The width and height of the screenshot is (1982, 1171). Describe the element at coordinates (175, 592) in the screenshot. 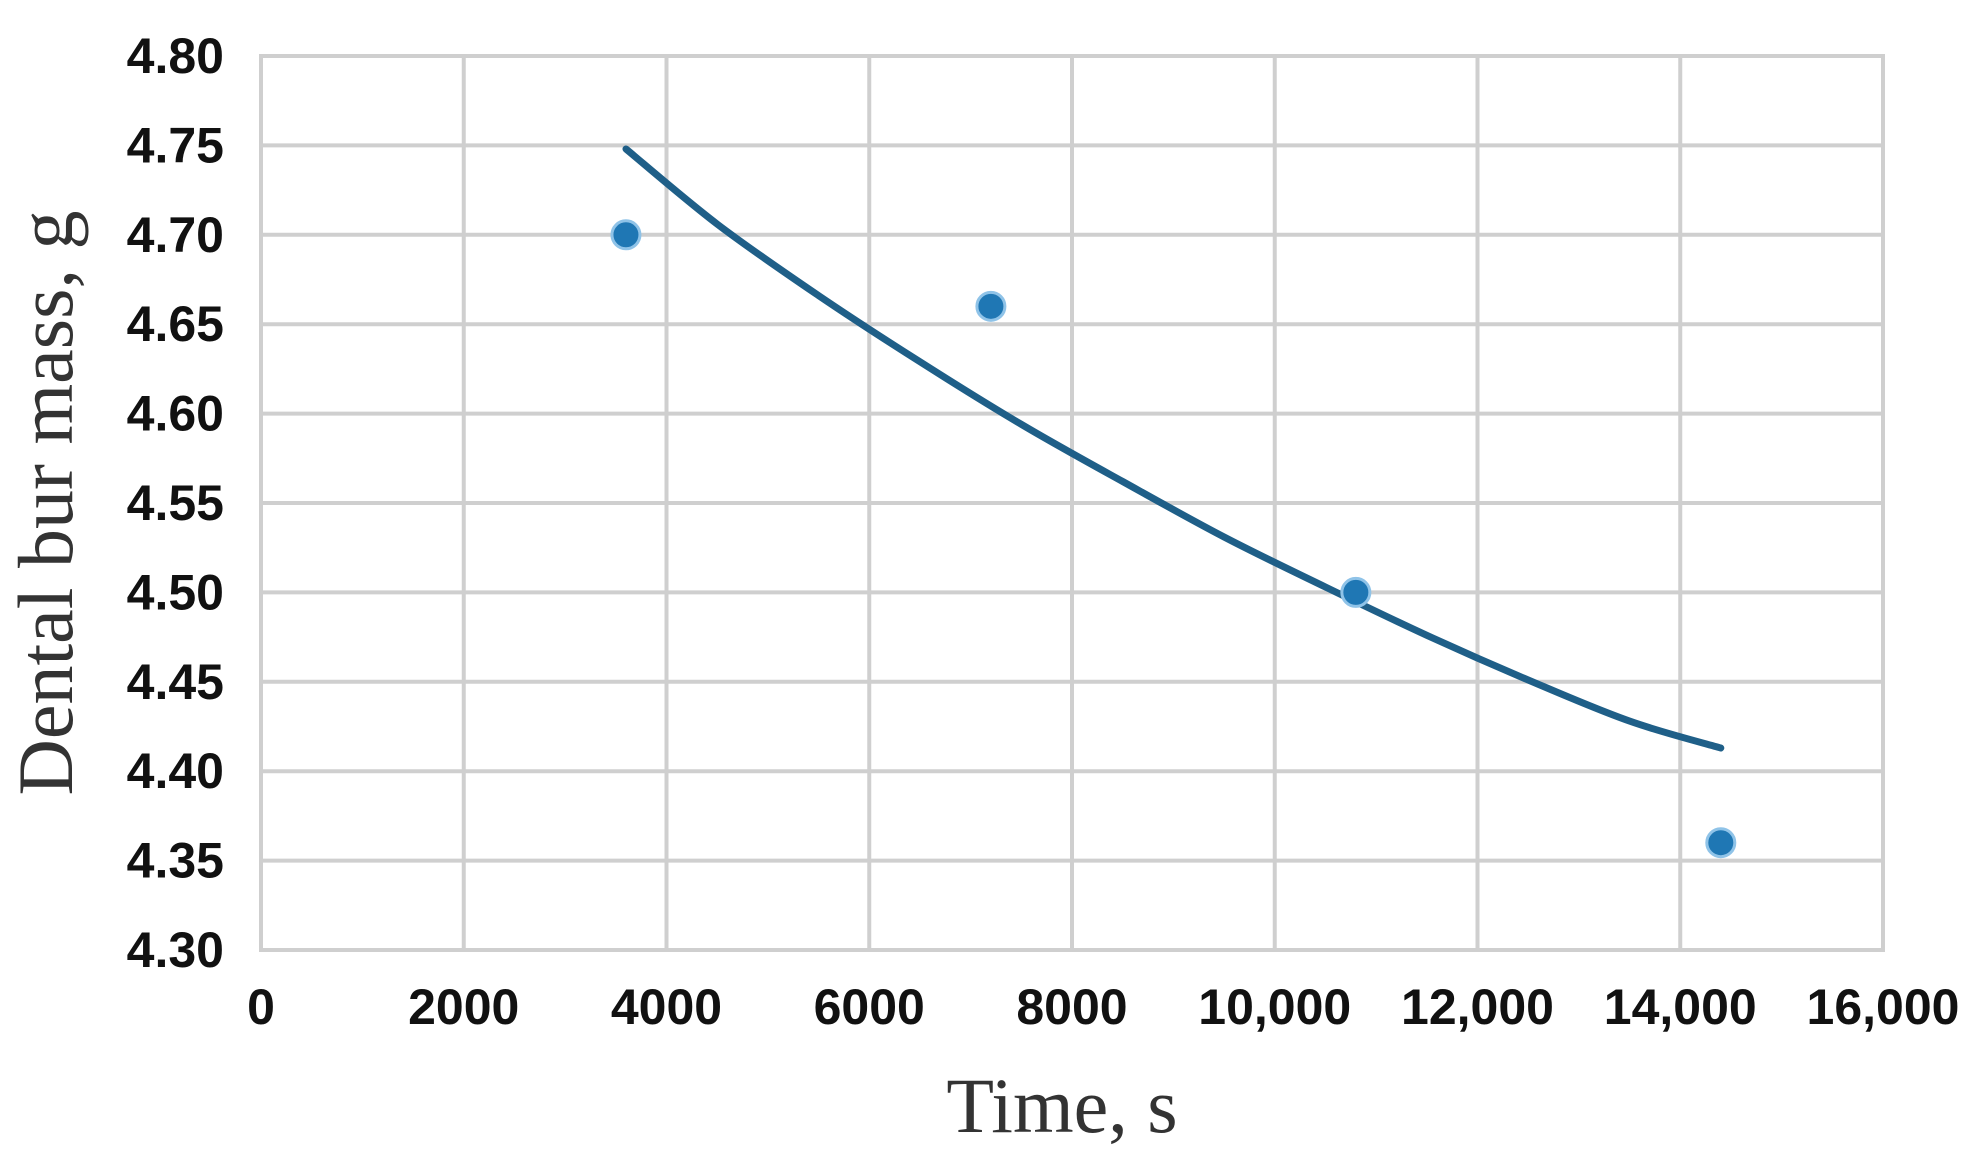

I see `y-tick-label: 4.50` at that location.